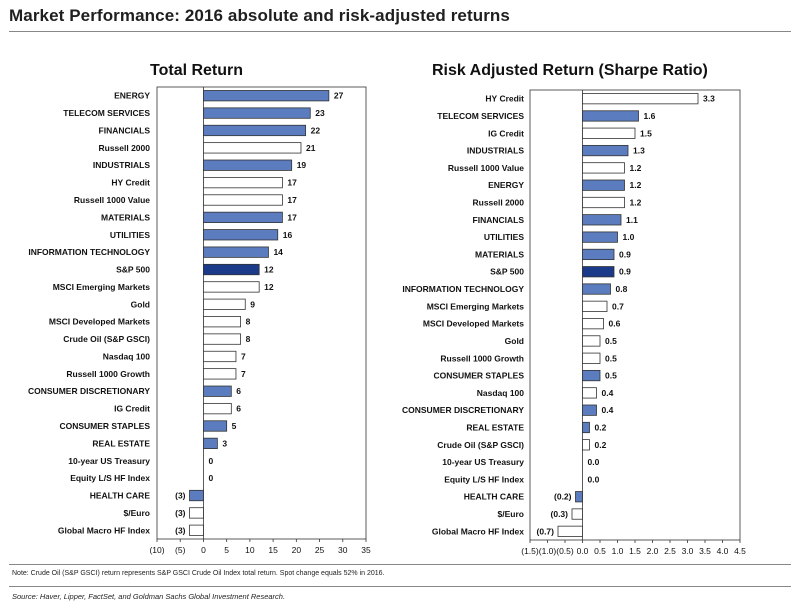 The width and height of the screenshot is (800, 612). Describe the element at coordinates (302, 165) in the screenshot. I see `total-return-value-label: 19` at that location.